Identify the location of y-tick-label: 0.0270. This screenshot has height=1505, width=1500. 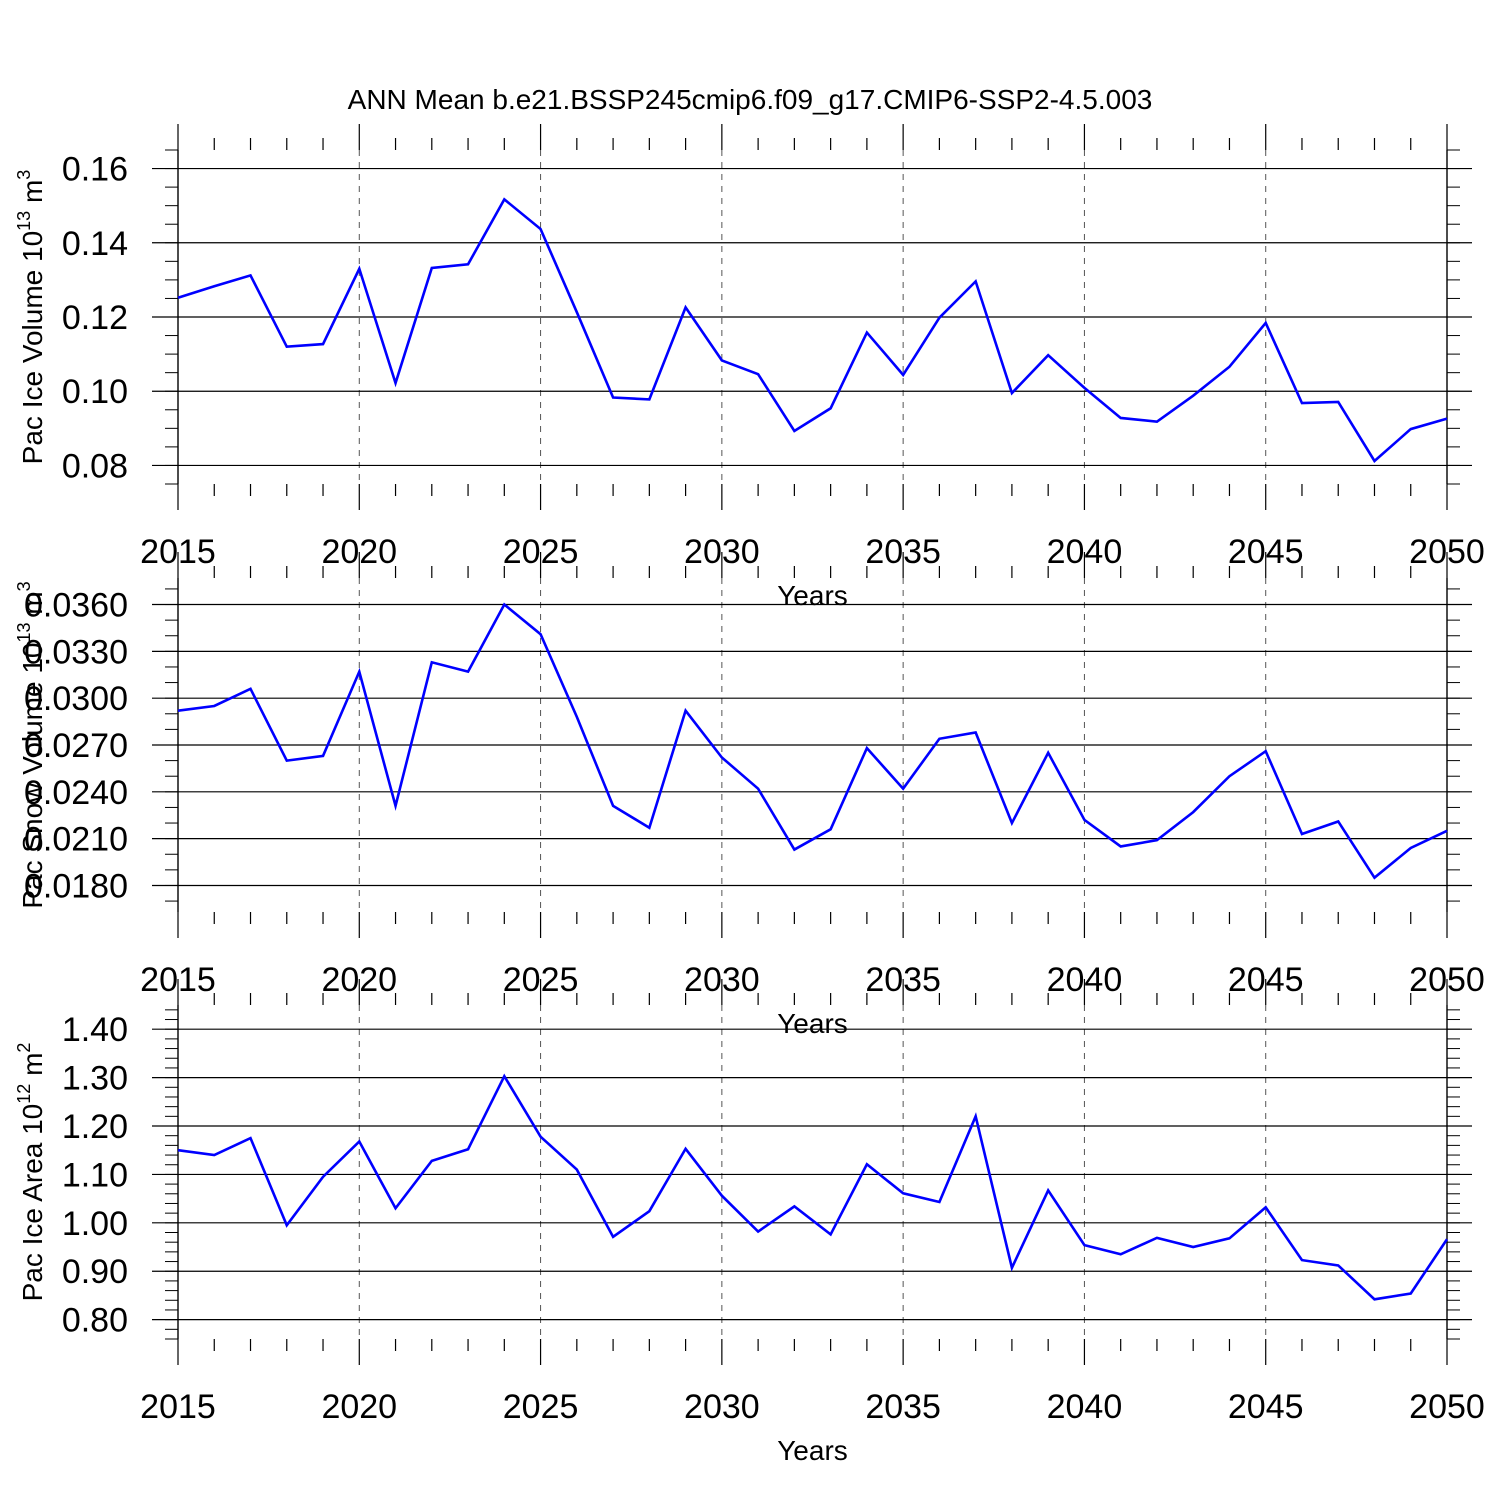
(76, 746).